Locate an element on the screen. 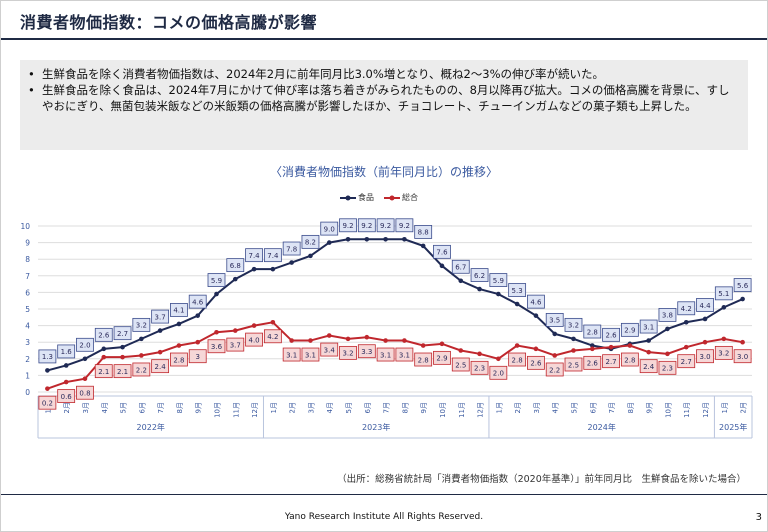 This screenshot has width=768, height=532. total-data-label: 4.0 is located at coordinates (254, 340).